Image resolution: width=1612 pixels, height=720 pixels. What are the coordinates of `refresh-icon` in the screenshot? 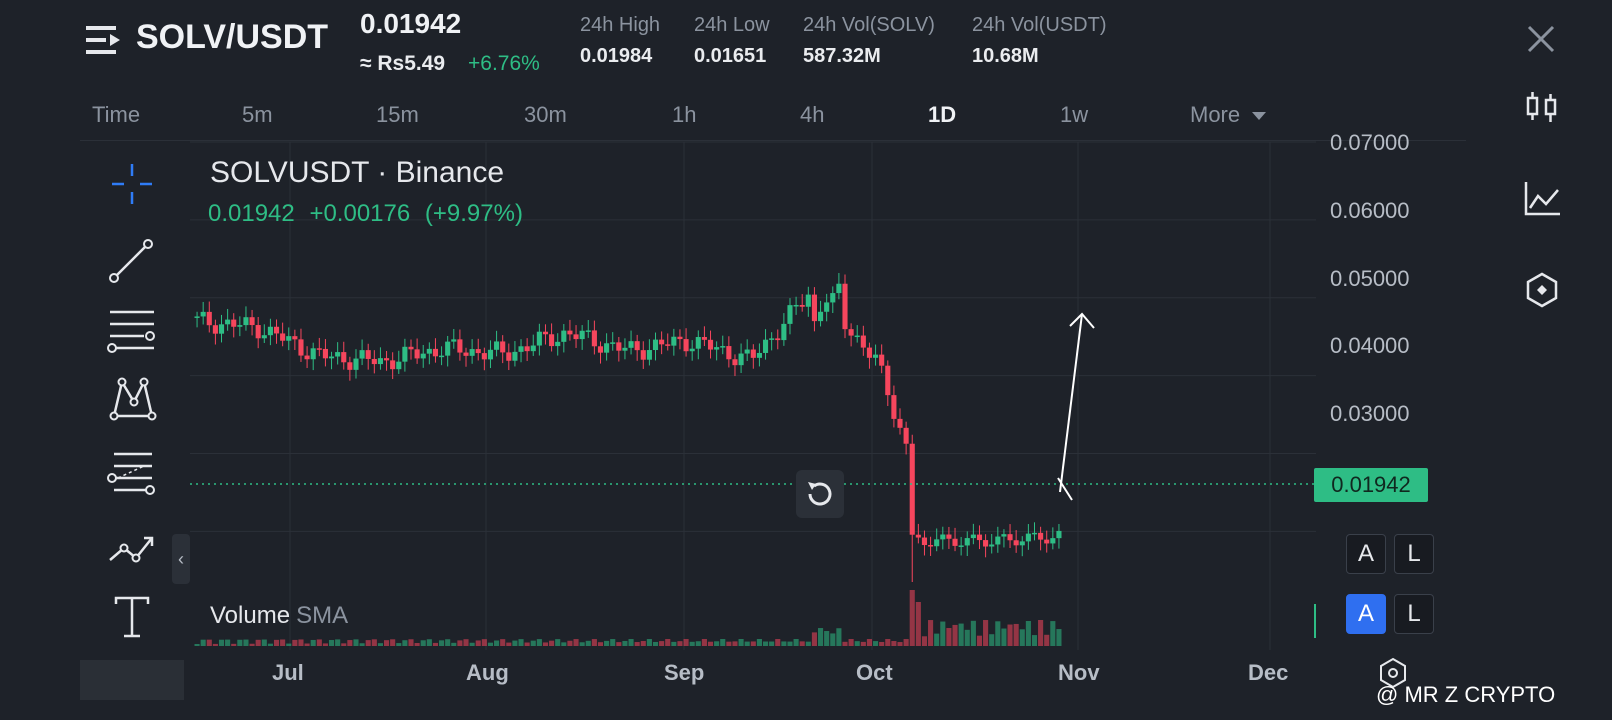 It's located at (820, 494).